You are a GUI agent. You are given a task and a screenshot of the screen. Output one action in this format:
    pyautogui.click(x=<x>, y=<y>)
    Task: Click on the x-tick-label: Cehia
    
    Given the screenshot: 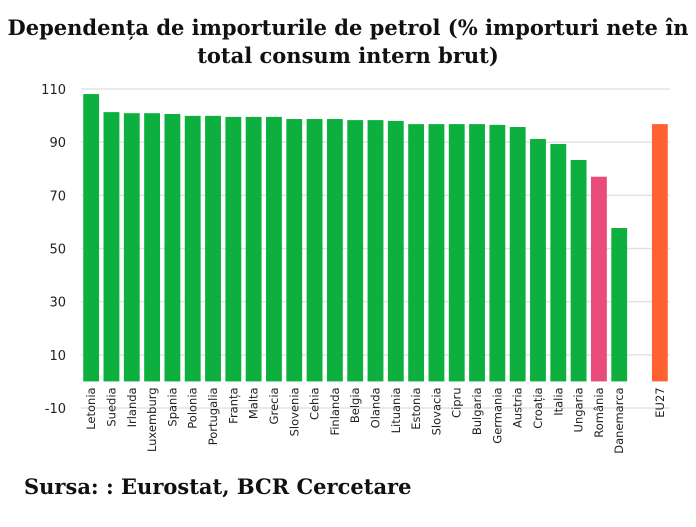 What is the action you would take?
    pyautogui.click(x=315, y=403)
    